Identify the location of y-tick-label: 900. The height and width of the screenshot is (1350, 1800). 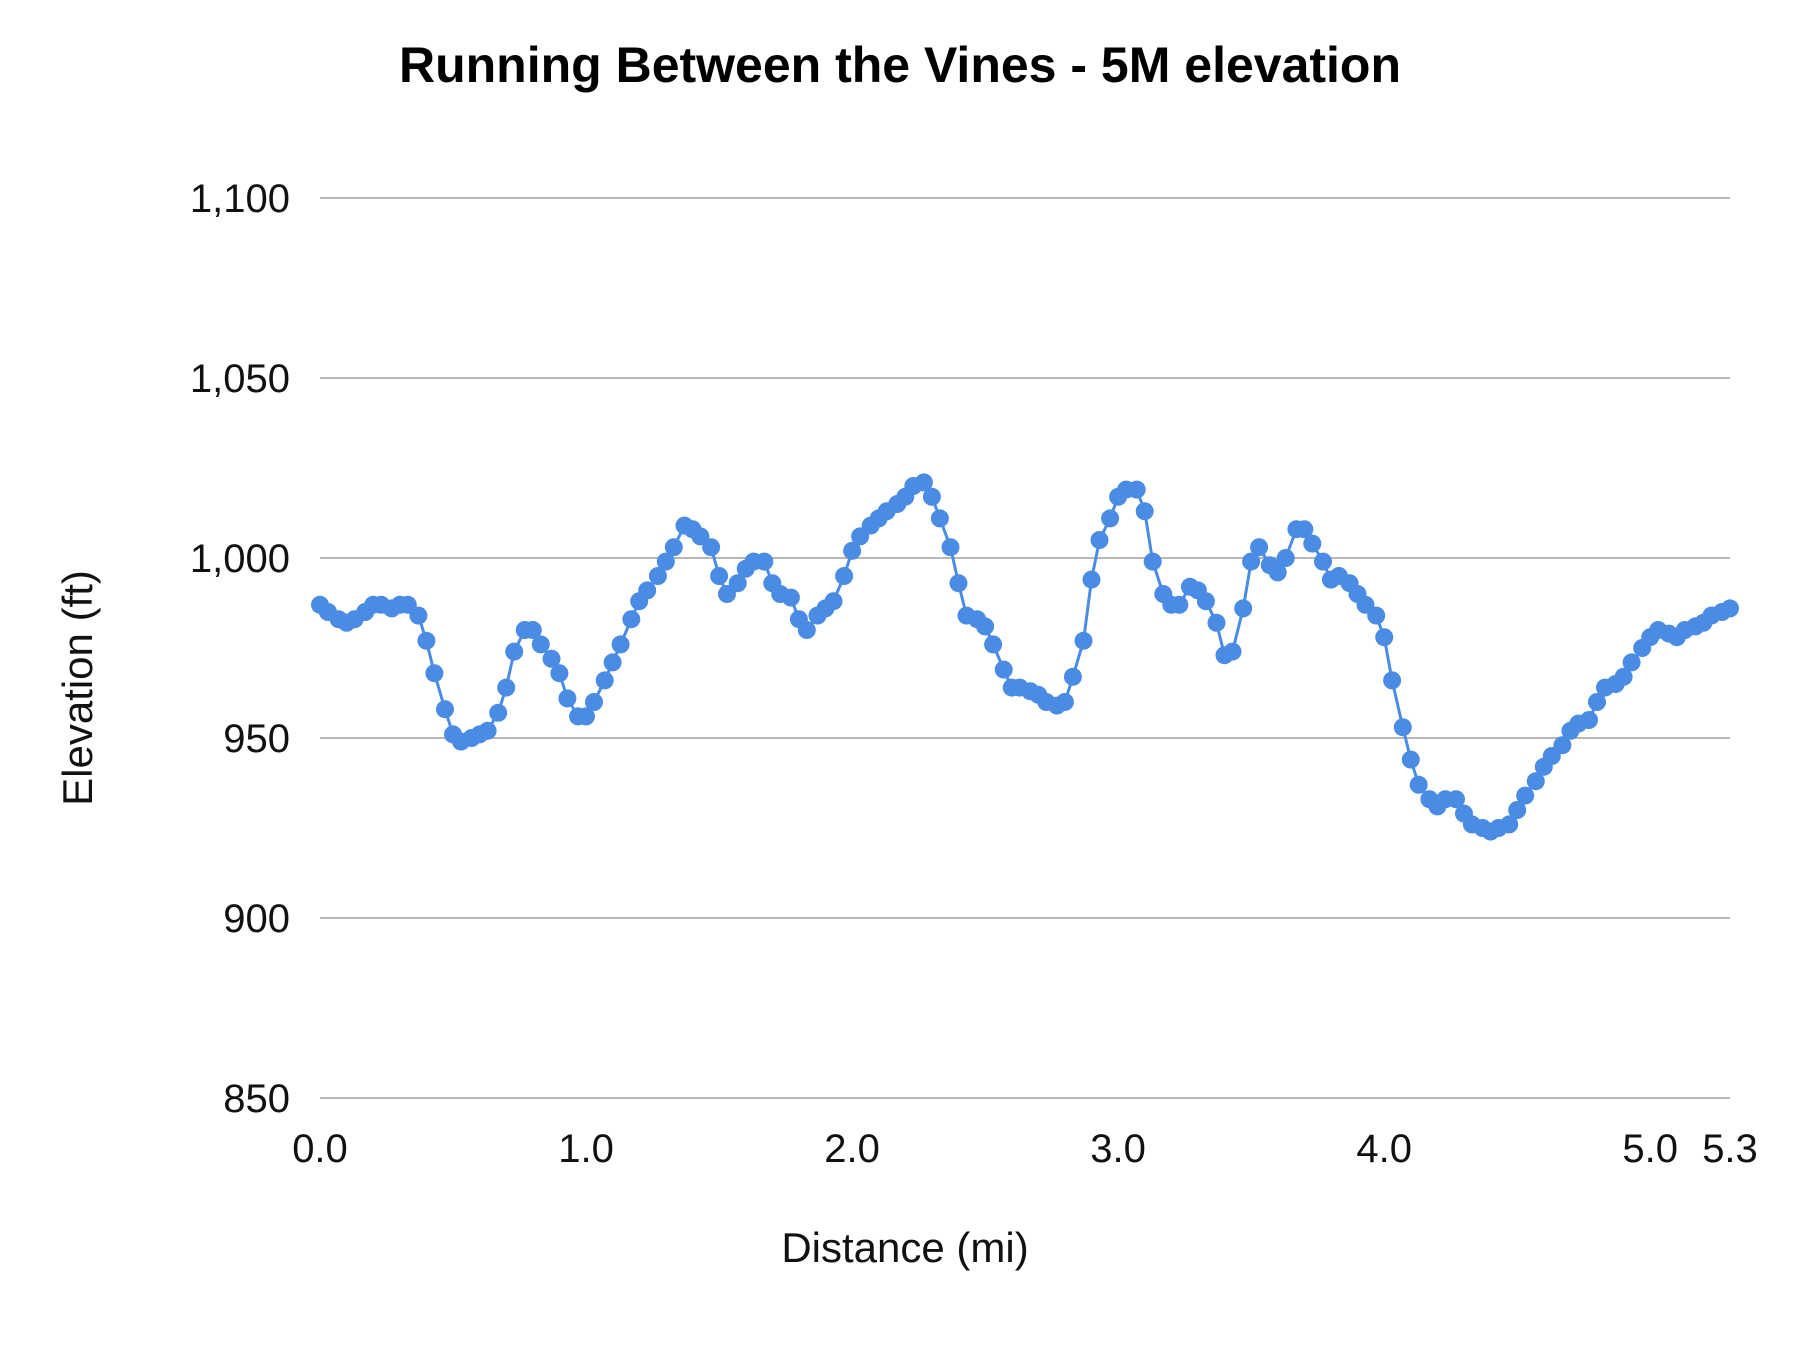
(256, 919).